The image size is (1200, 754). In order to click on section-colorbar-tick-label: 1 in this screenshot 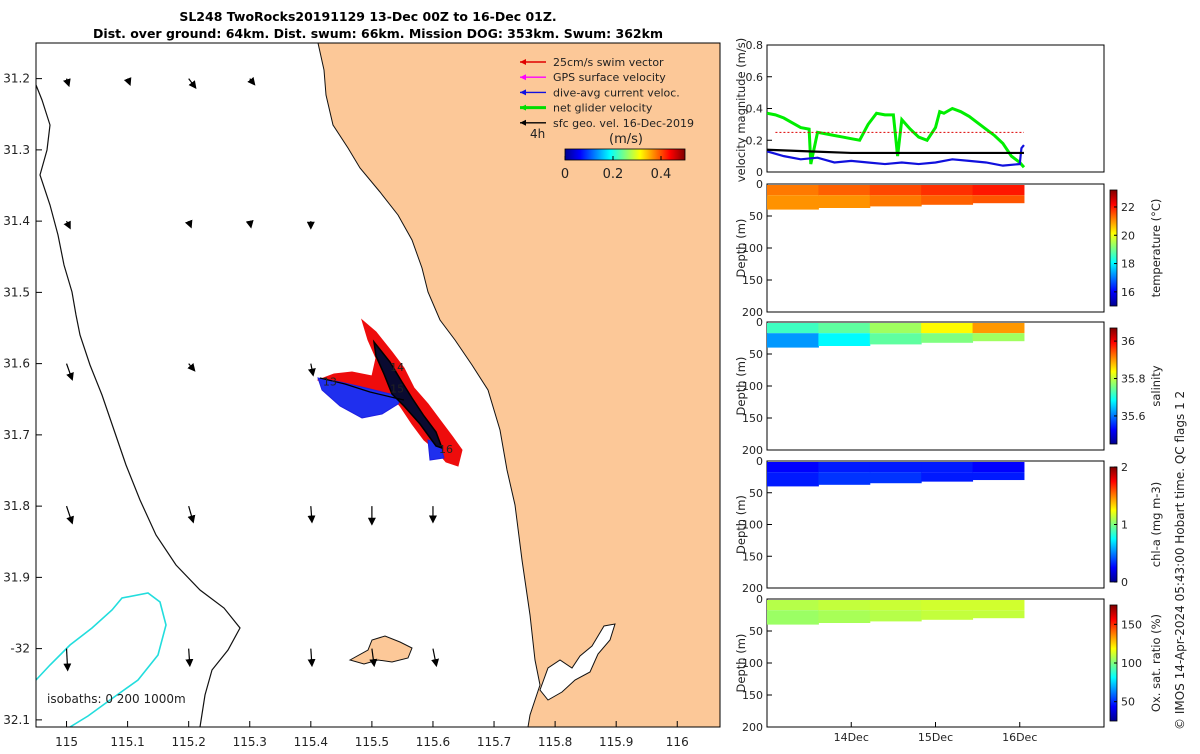, I will do `click(1124, 525)`.